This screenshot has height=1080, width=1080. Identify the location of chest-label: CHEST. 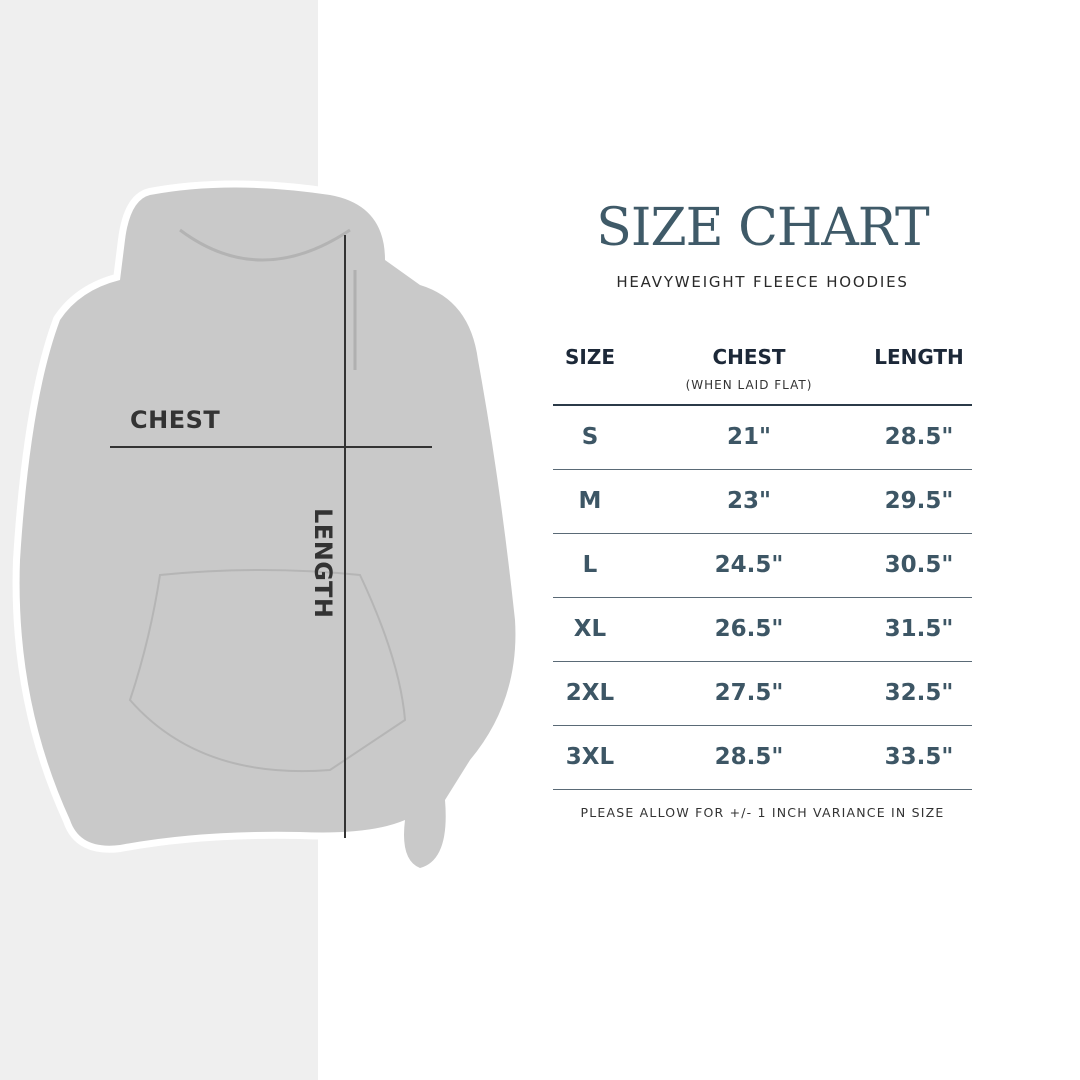
(175, 420).